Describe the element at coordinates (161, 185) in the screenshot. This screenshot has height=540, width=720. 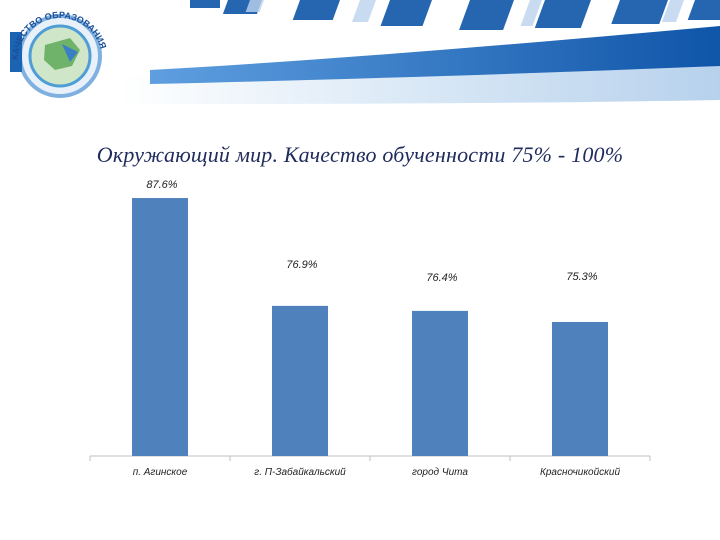
I see `data-label-1: 87.6%` at that location.